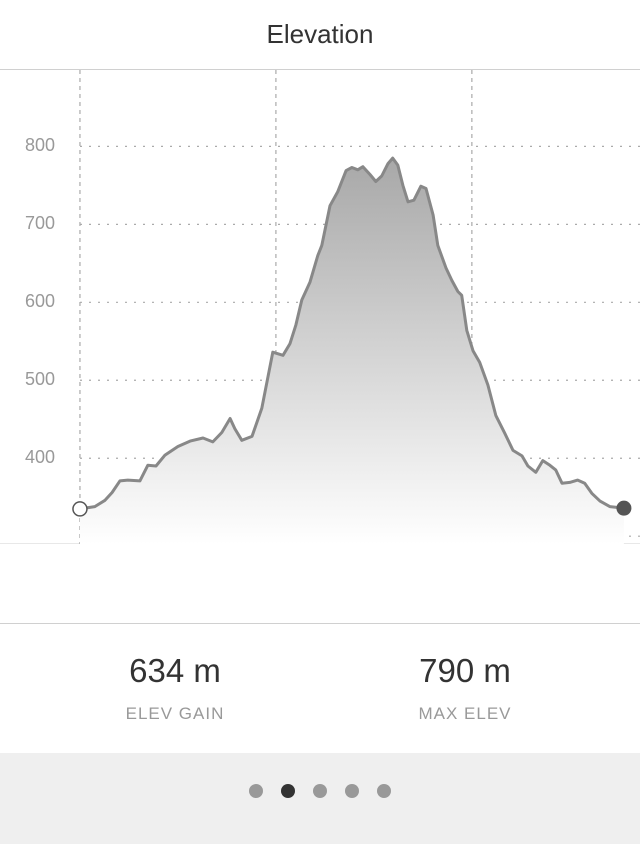 The height and width of the screenshot is (844, 640). I want to click on stat: 634 m ELEV GAIN, so click(175, 674).